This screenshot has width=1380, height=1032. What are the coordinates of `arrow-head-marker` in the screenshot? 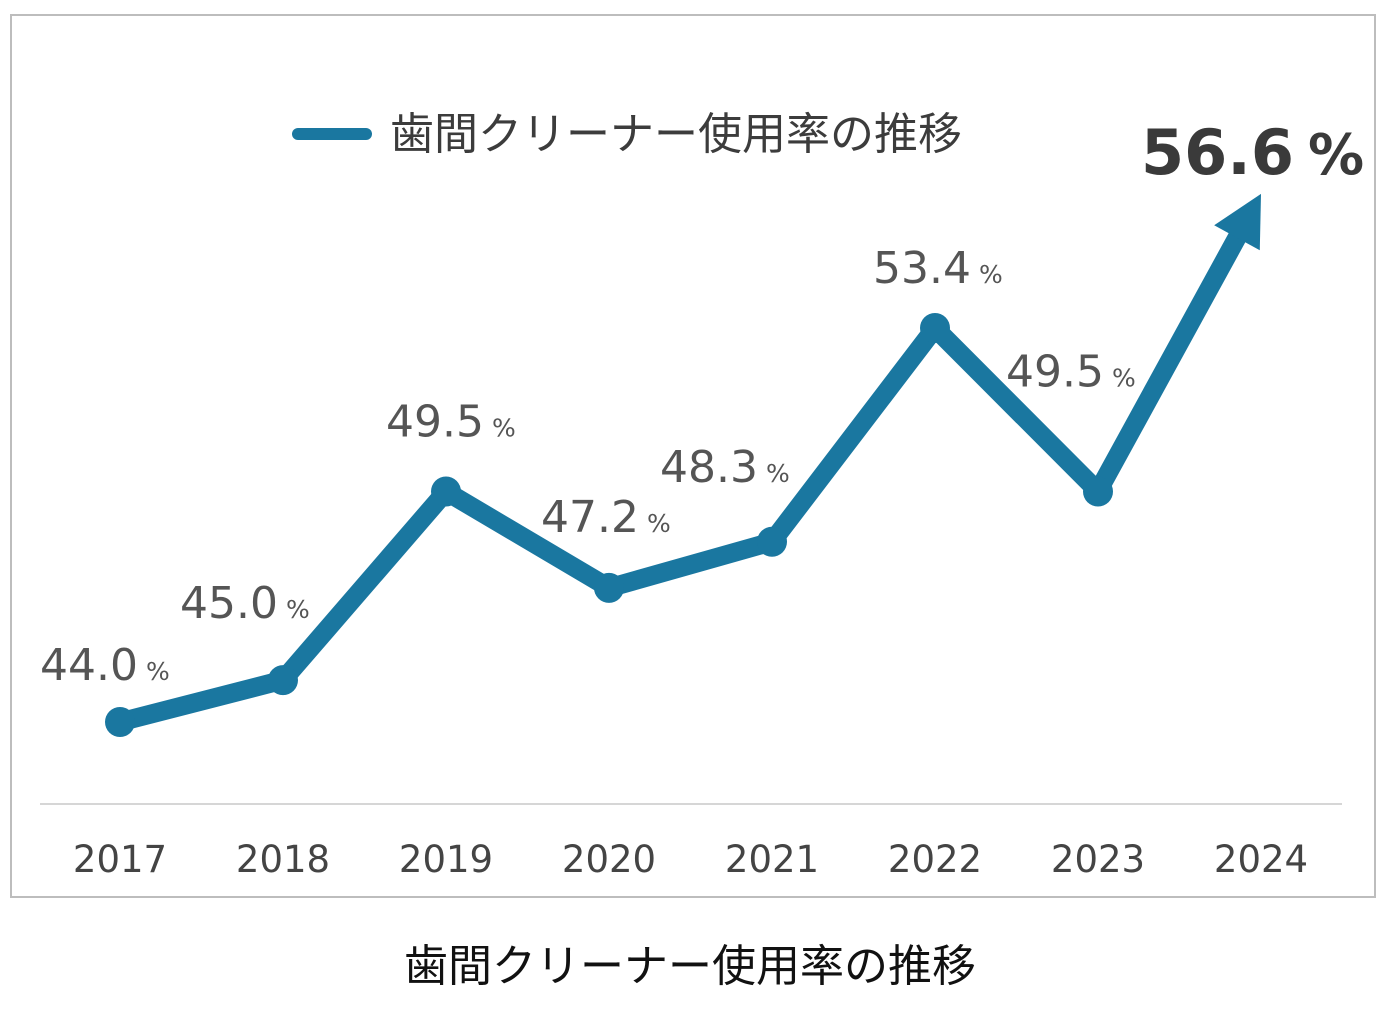 It's located at (1237, 222).